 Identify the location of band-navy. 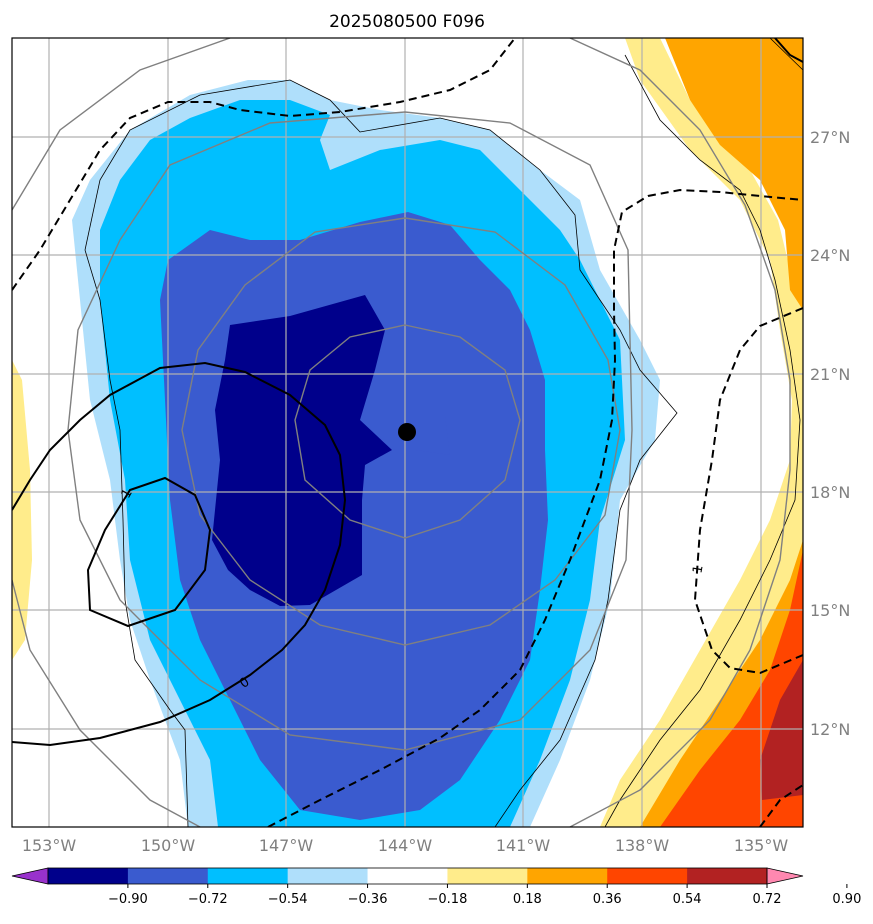
(302, 450).